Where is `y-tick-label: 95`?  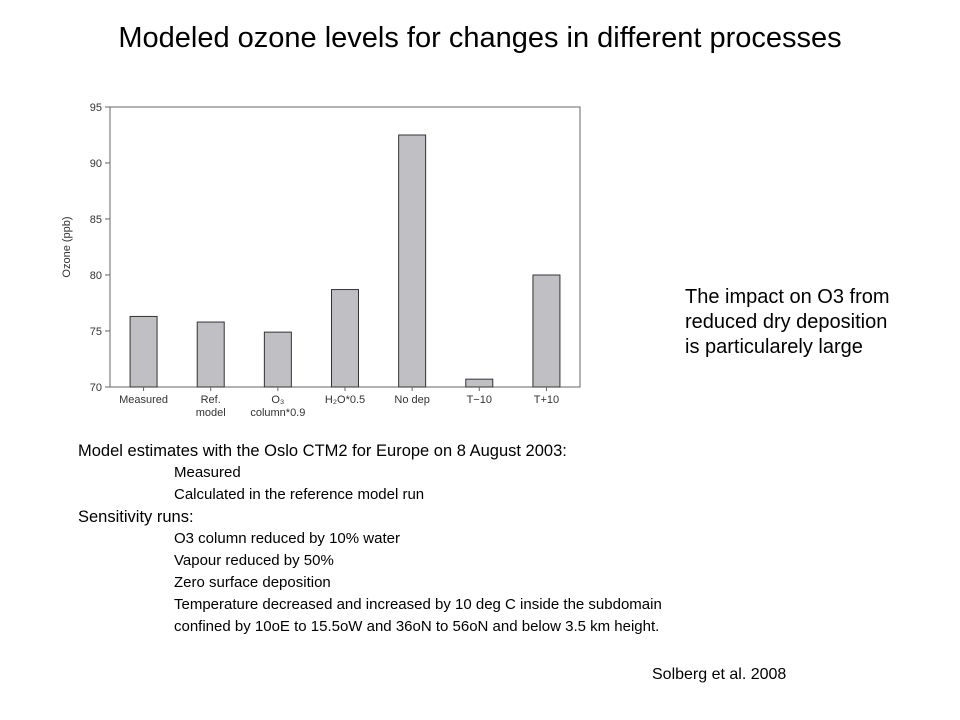 y-tick-label: 95 is located at coordinates (96, 108).